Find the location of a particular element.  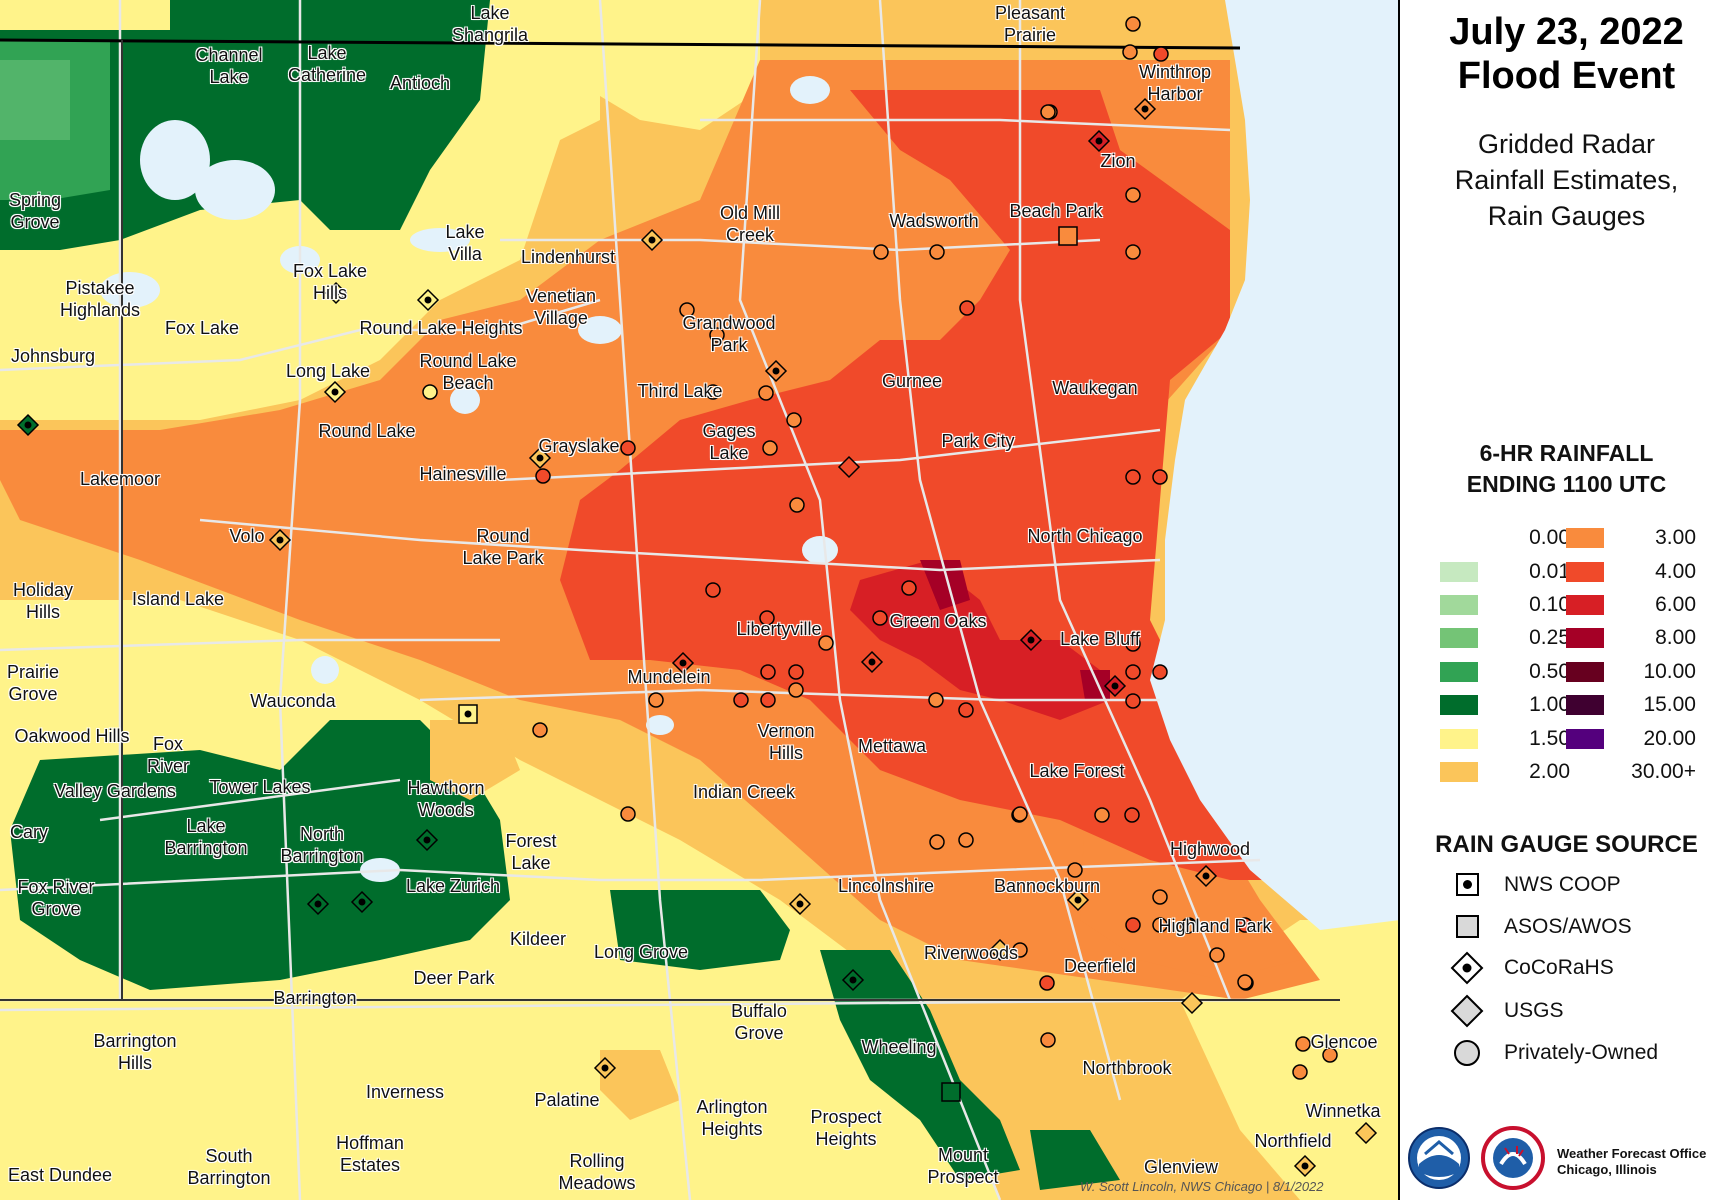

legend-label: 30.00+ is located at coordinates (1663, 771).